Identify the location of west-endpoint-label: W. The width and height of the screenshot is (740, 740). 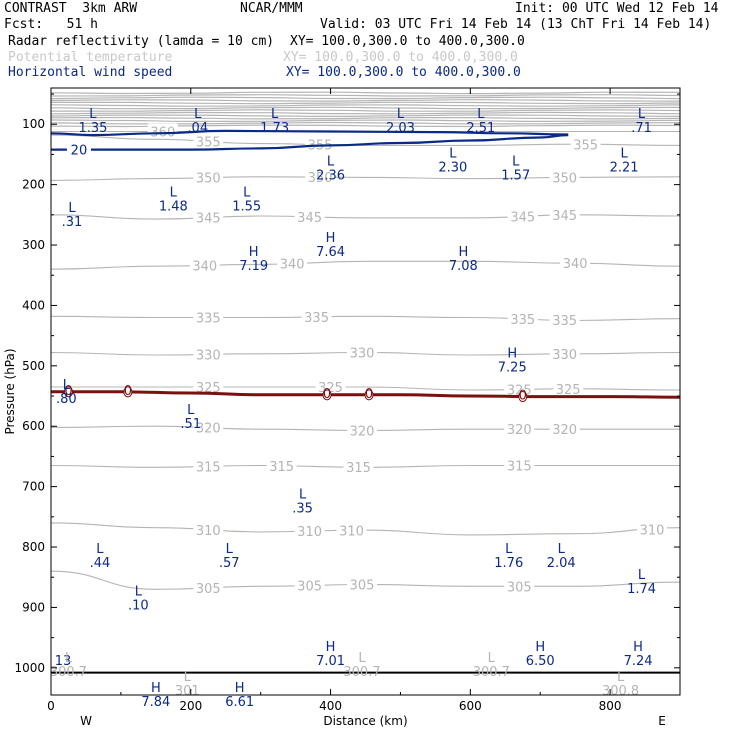
(86, 721).